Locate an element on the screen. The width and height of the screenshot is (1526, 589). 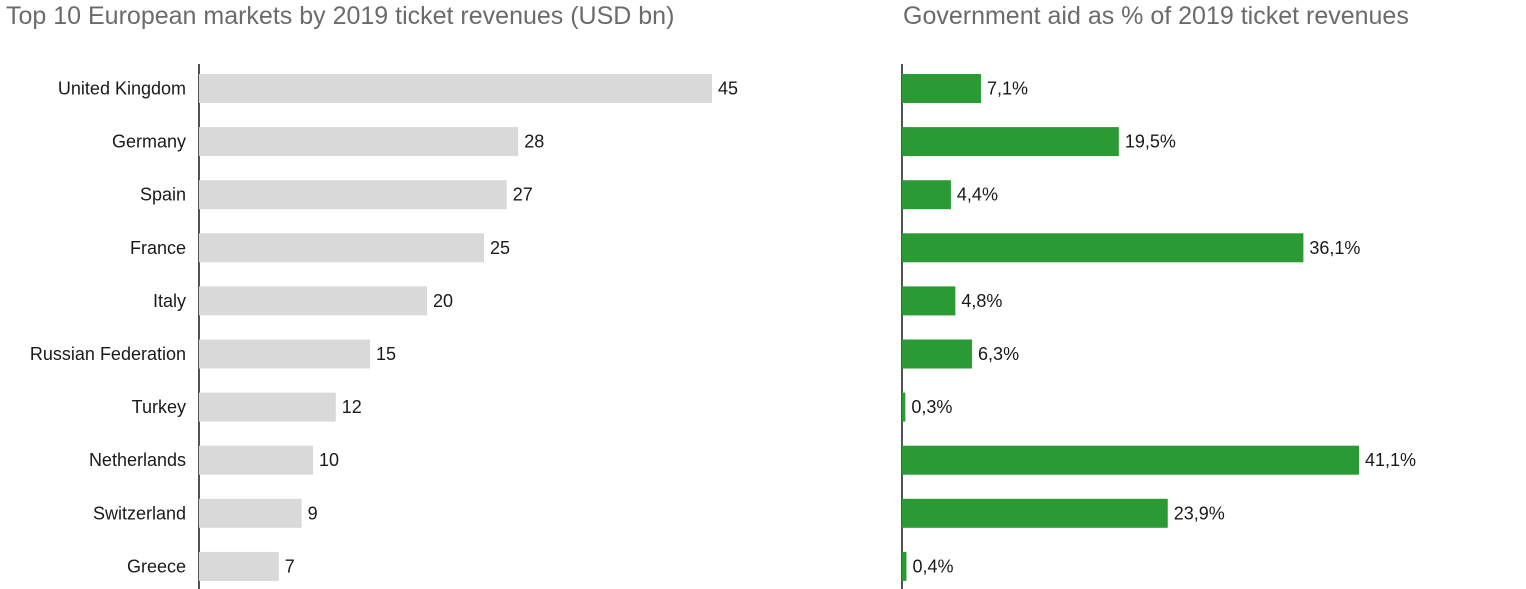
aid-value-label: 4,4% is located at coordinates (977, 195).